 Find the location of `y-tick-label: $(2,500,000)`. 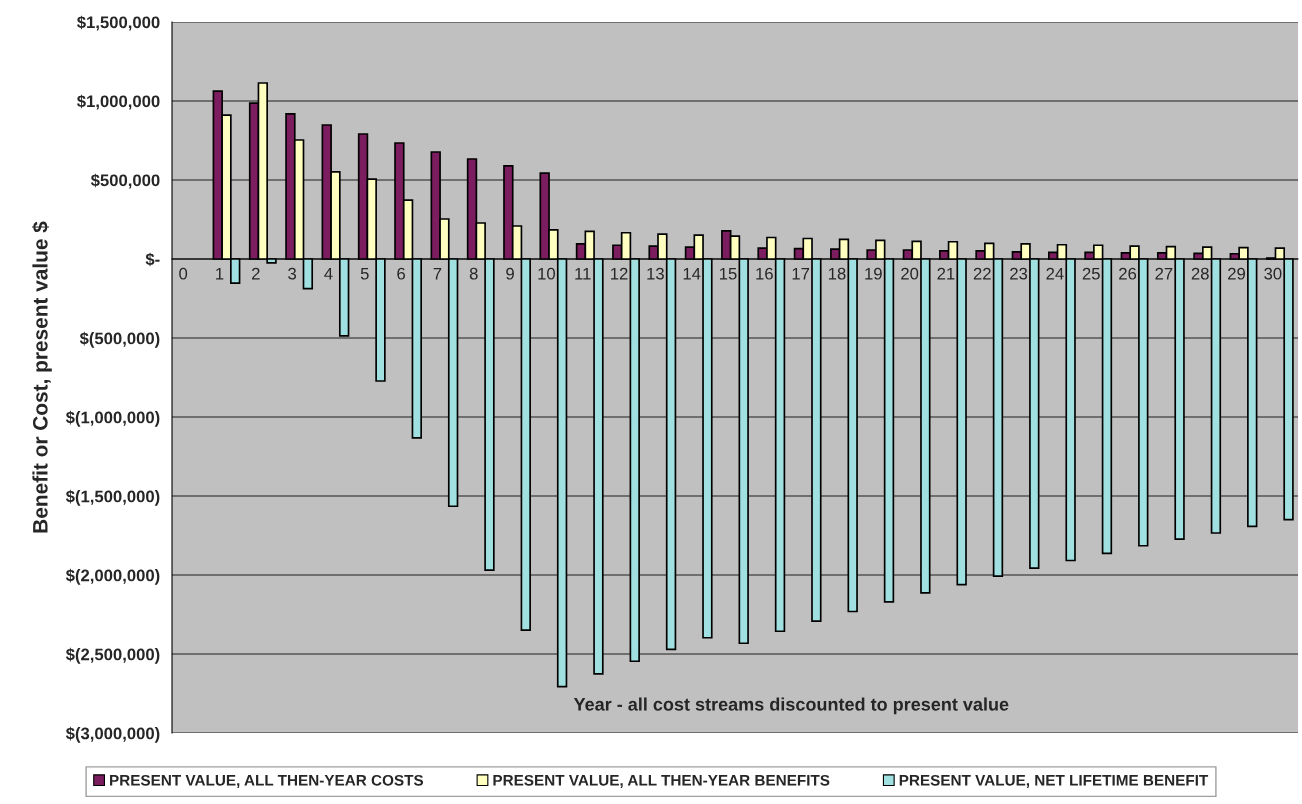

y-tick-label: $(2,500,000) is located at coordinates (112, 655).